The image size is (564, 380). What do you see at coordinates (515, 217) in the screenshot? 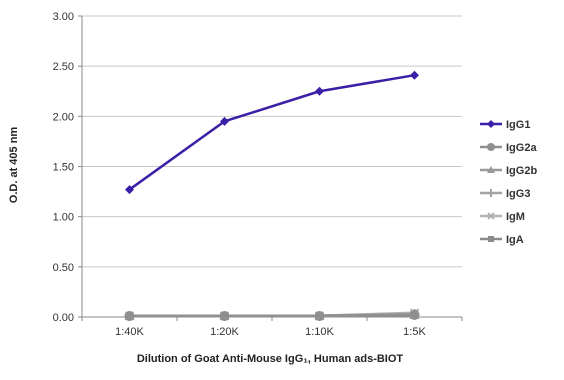
I see `legend-label-igm: IgM` at bounding box center [515, 217].